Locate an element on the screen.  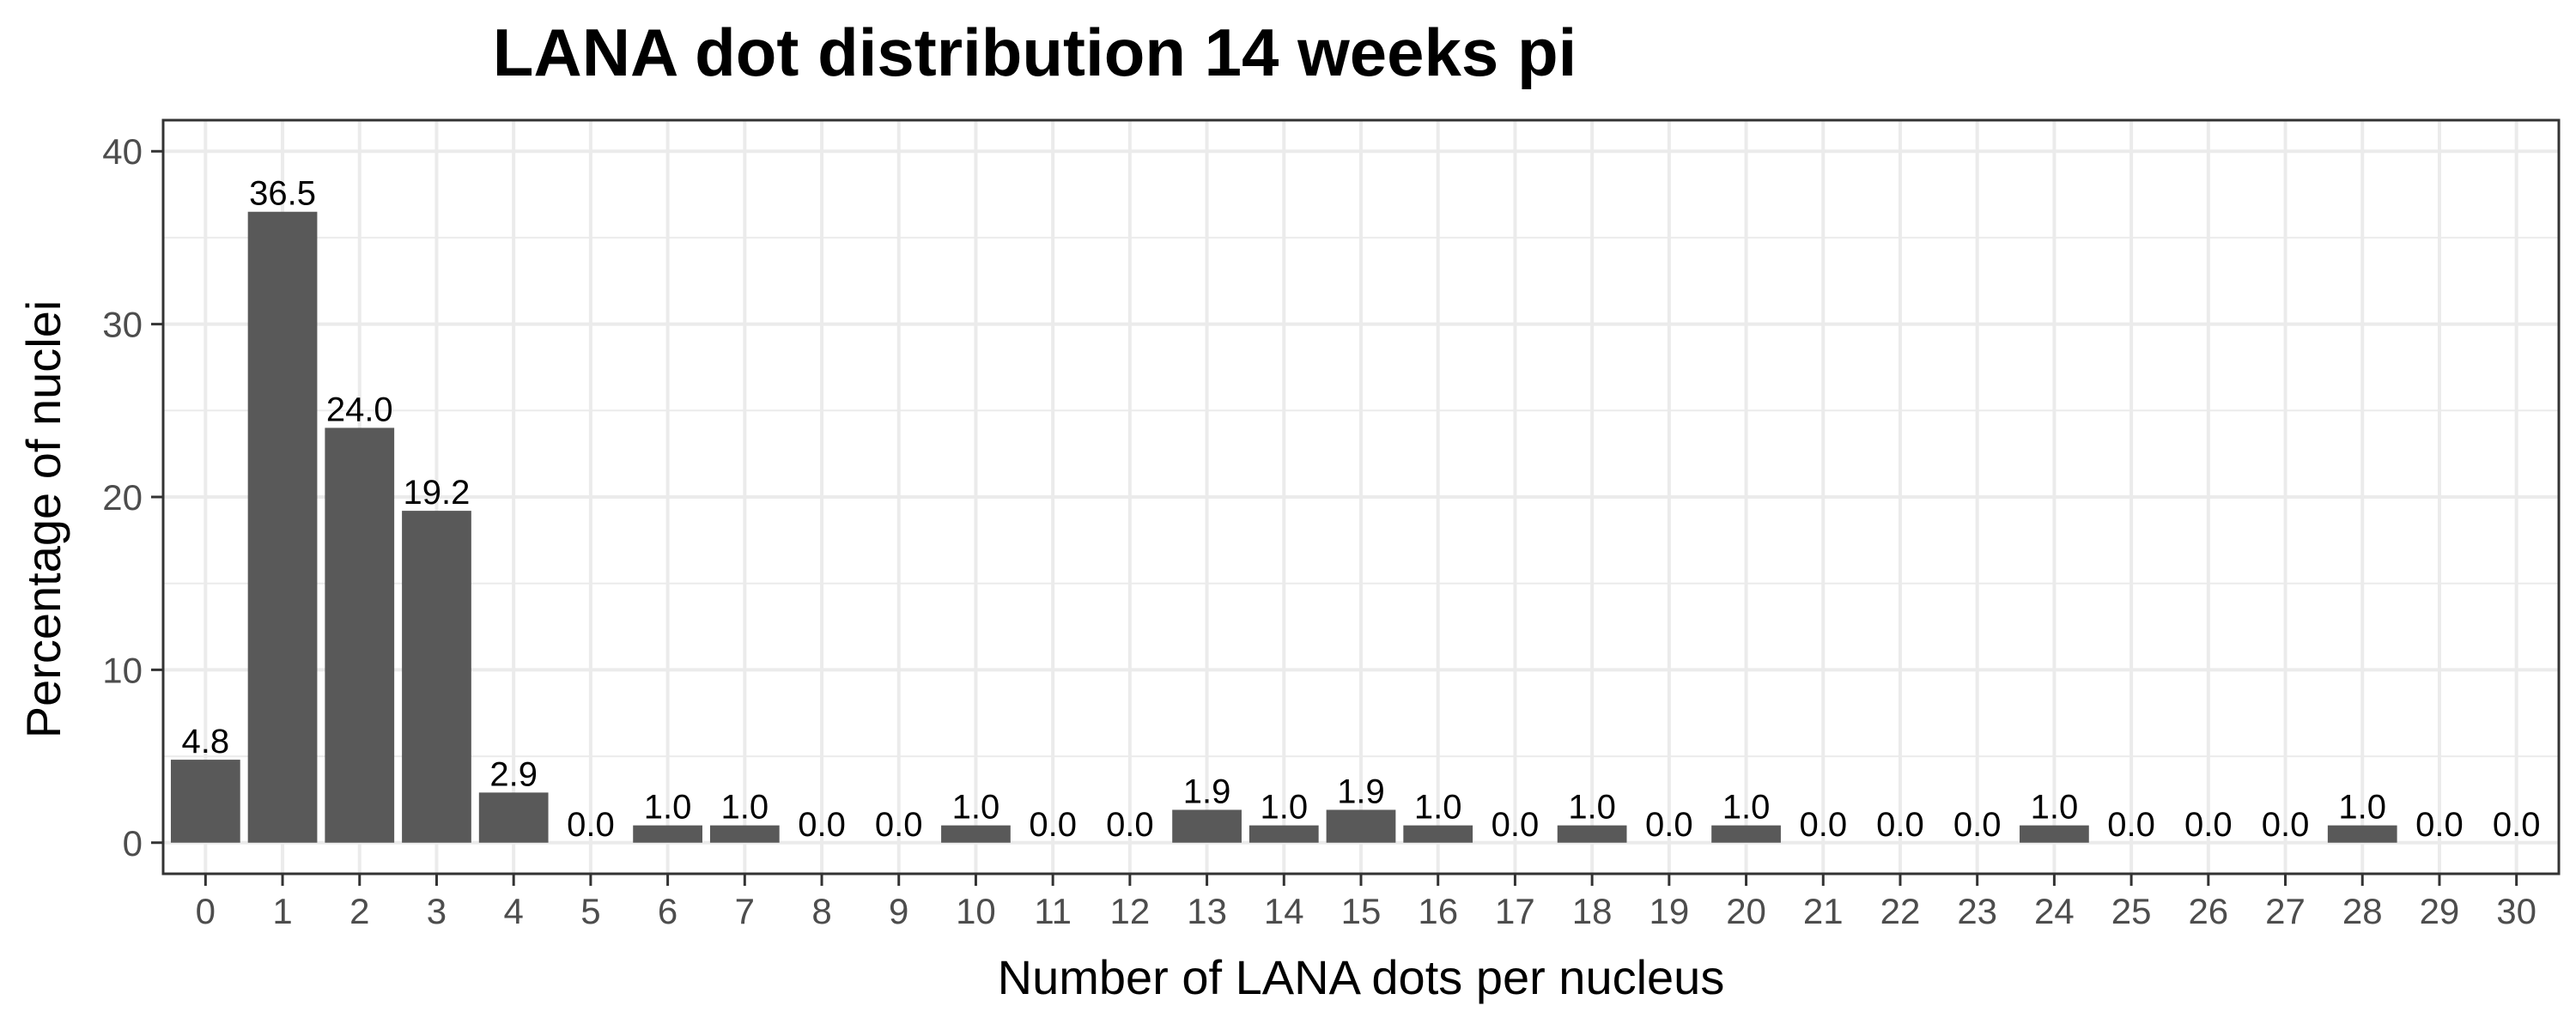
x-tick-label: 23 is located at coordinates (1977, 911).